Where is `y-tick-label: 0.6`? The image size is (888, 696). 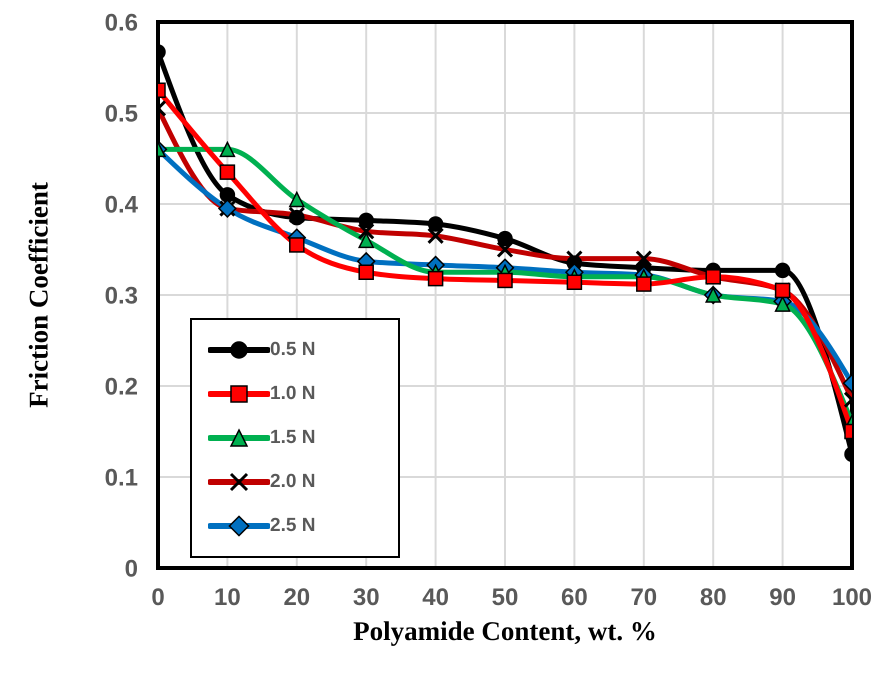
y-tick-label: 0.6 is located at coordinates (121, 23).